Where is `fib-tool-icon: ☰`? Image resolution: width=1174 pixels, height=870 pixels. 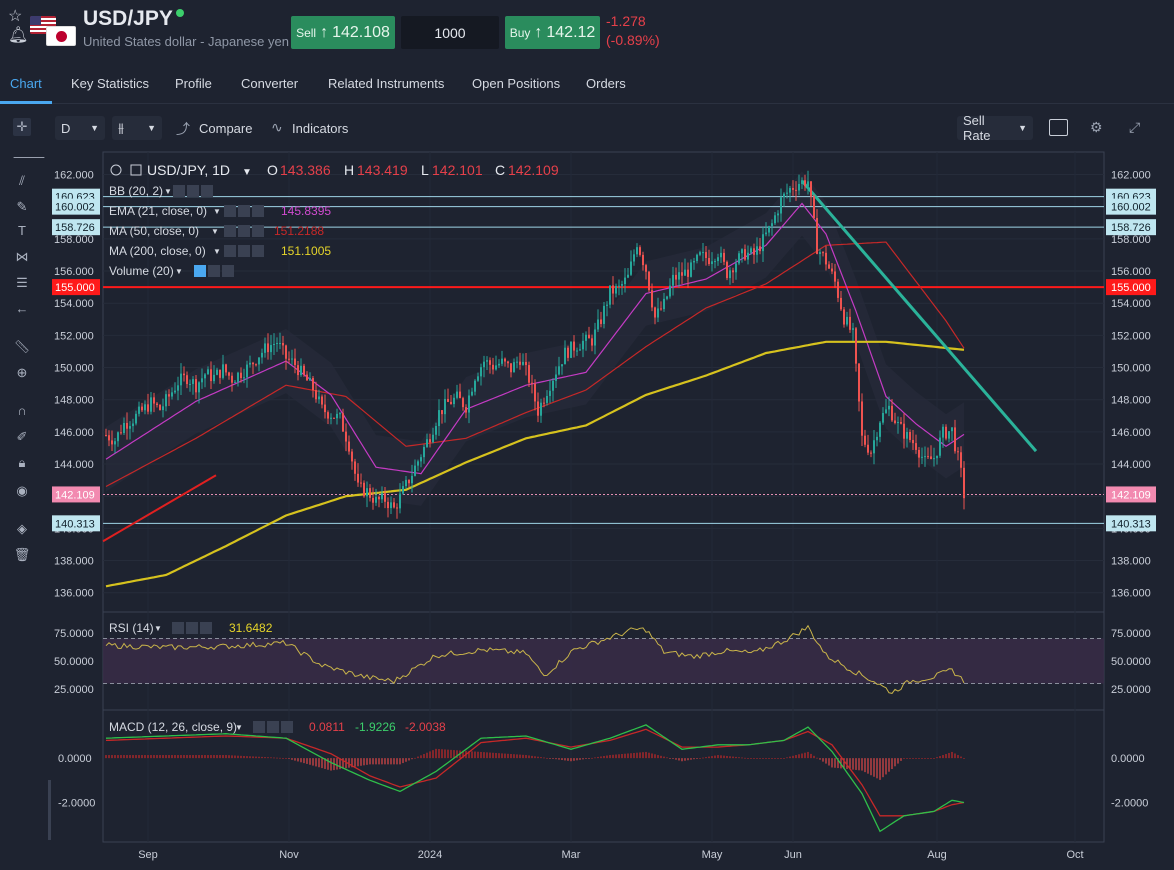 fib-tool-icon: ☰ is located at coordinates (22, 282).